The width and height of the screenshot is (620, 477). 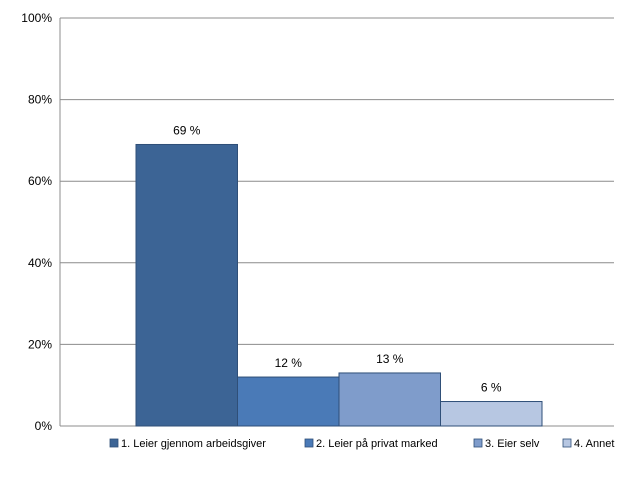 What do you see at coordinates (390, 359) in the screenshot?
I see `data-label: 13 %` at bounding box center [390, 359].